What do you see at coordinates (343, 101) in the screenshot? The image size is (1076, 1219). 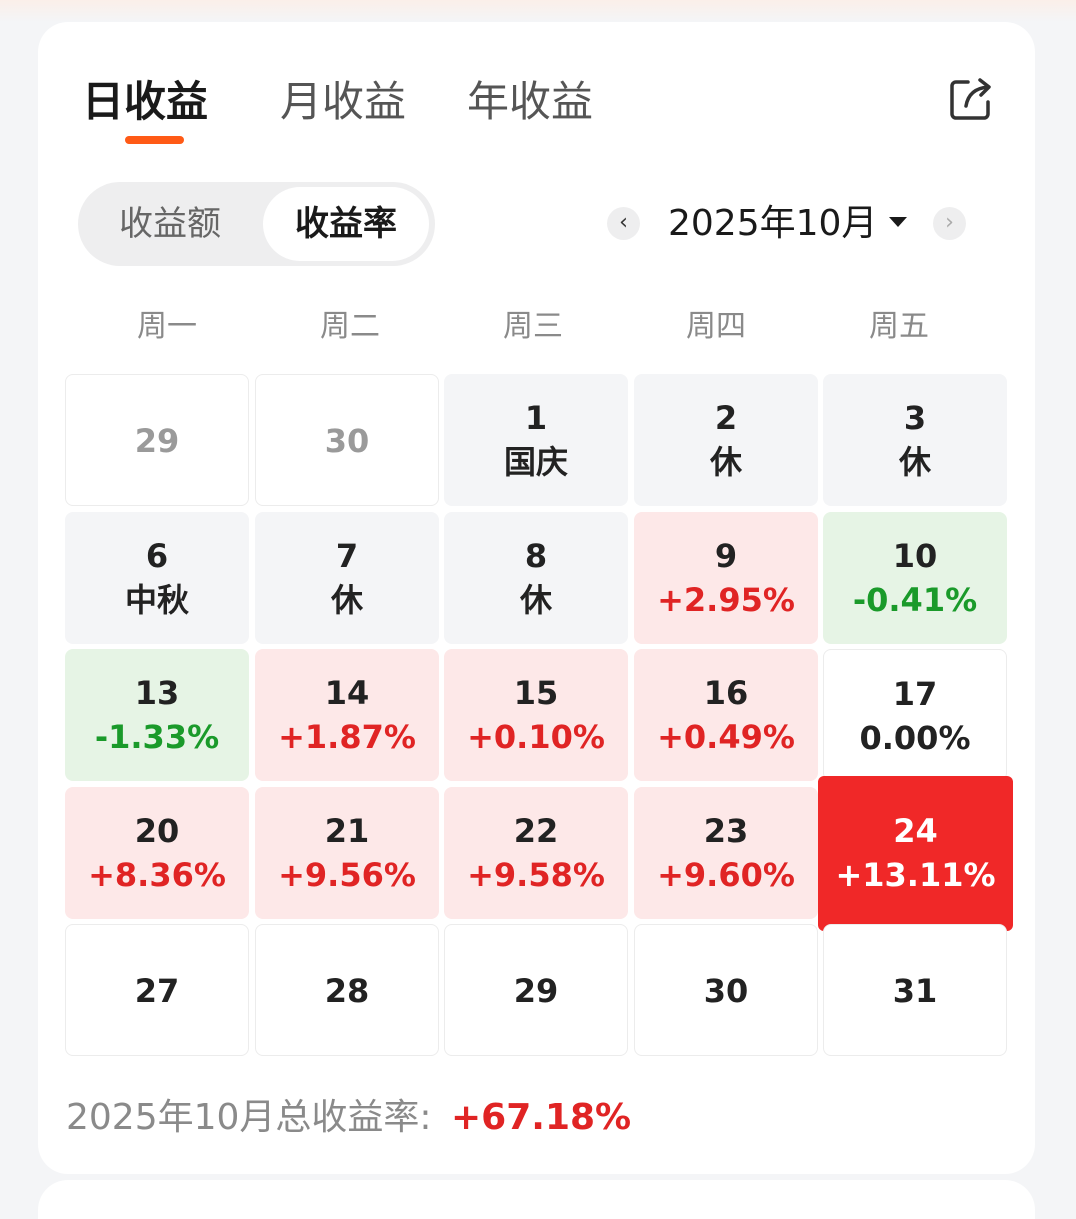 I see `tab-monthly: 月收益` at bounding box center [343, 101].